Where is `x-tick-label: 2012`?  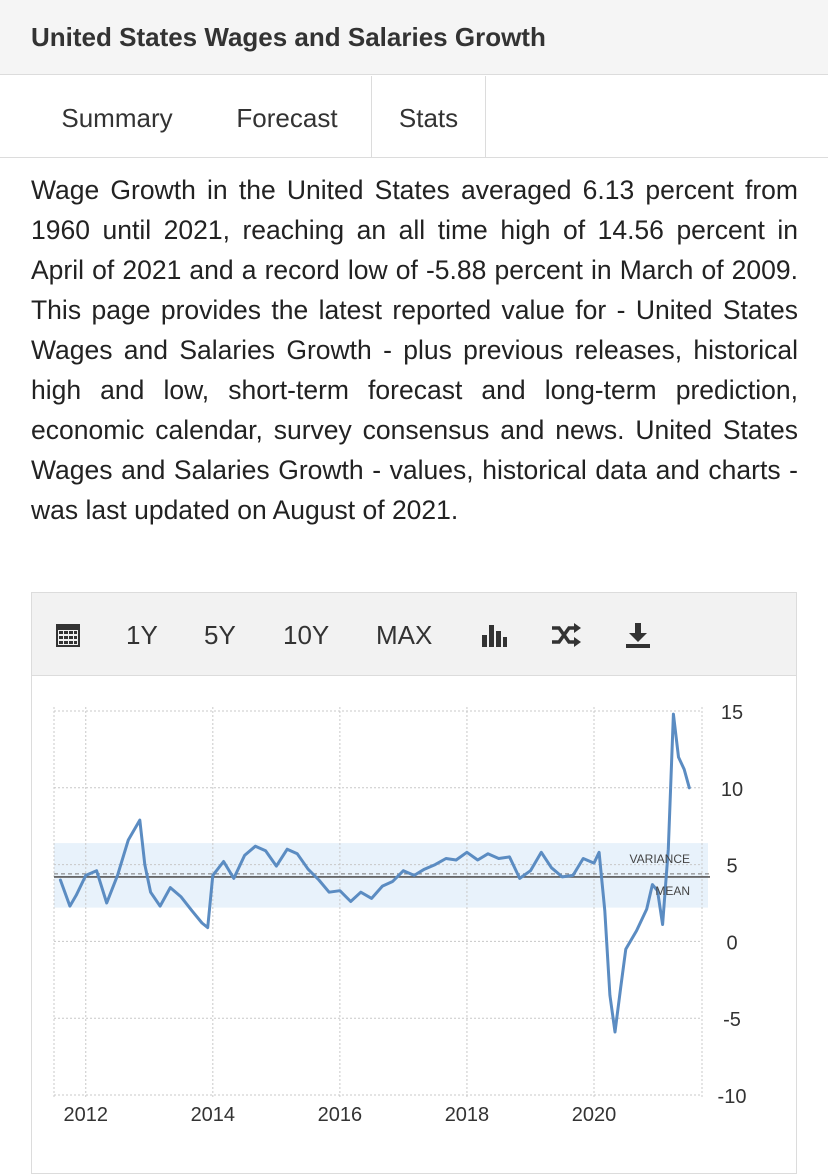
x-tick-label: 2012 is located at coordinates (86, 1115).